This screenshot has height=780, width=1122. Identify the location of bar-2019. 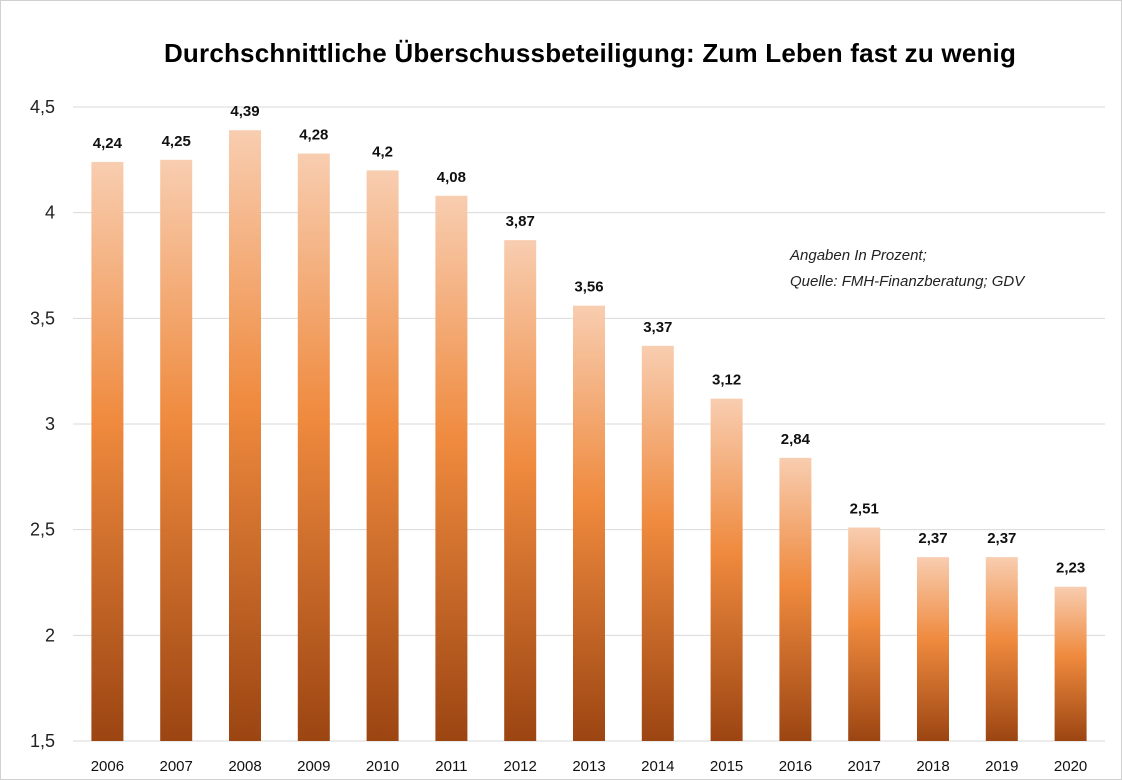
(1001, 649).